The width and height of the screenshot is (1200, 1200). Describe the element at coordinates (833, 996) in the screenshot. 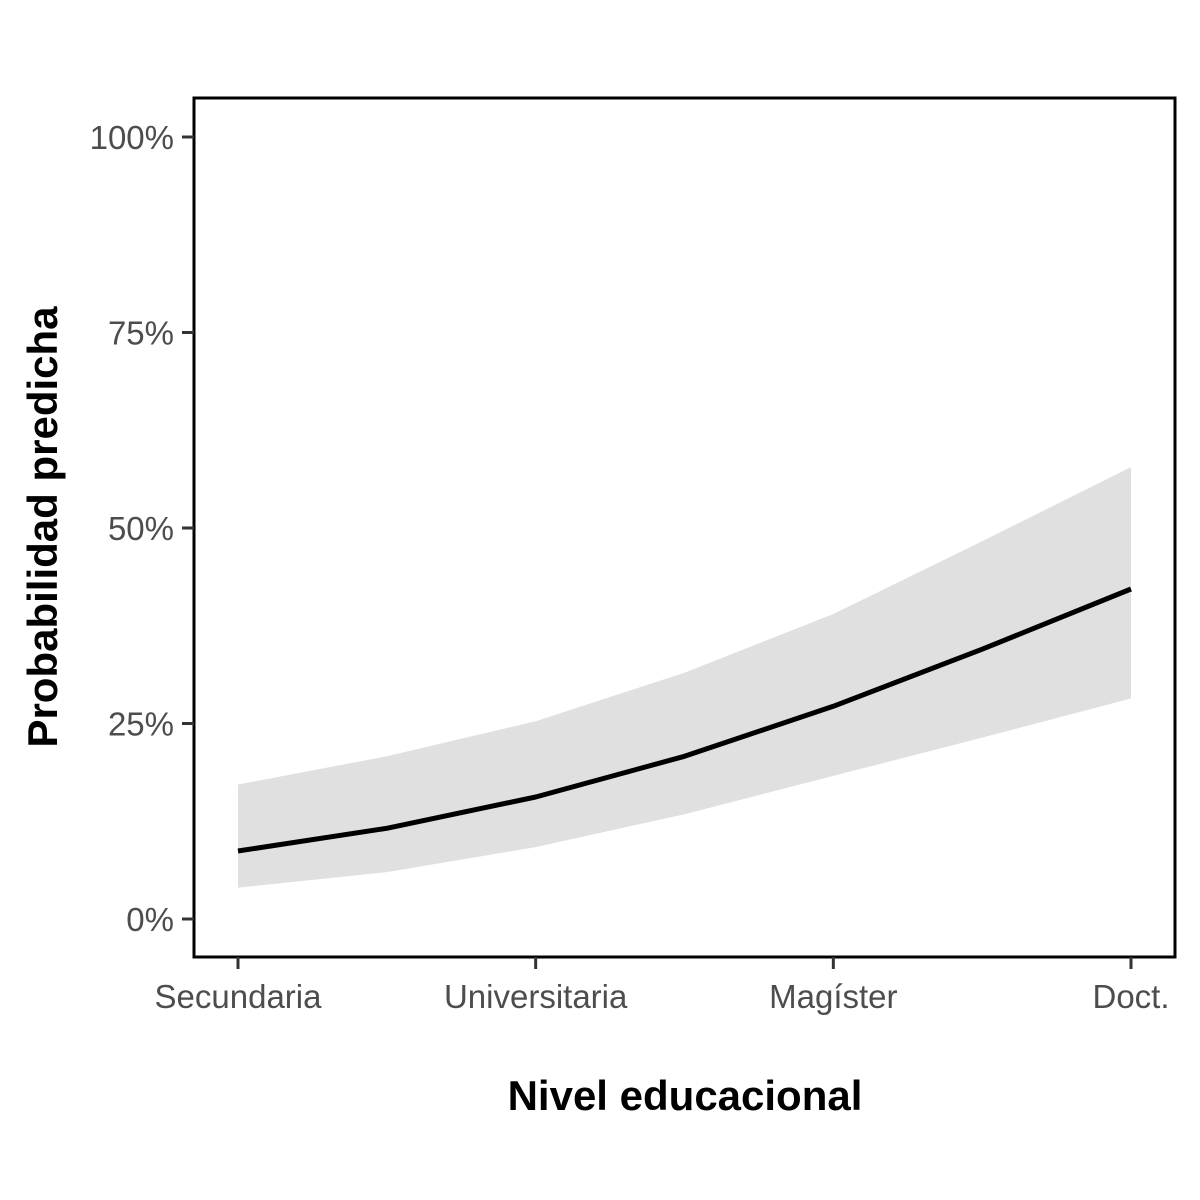

I see `x-tick-label-2: Magíster` at that location.